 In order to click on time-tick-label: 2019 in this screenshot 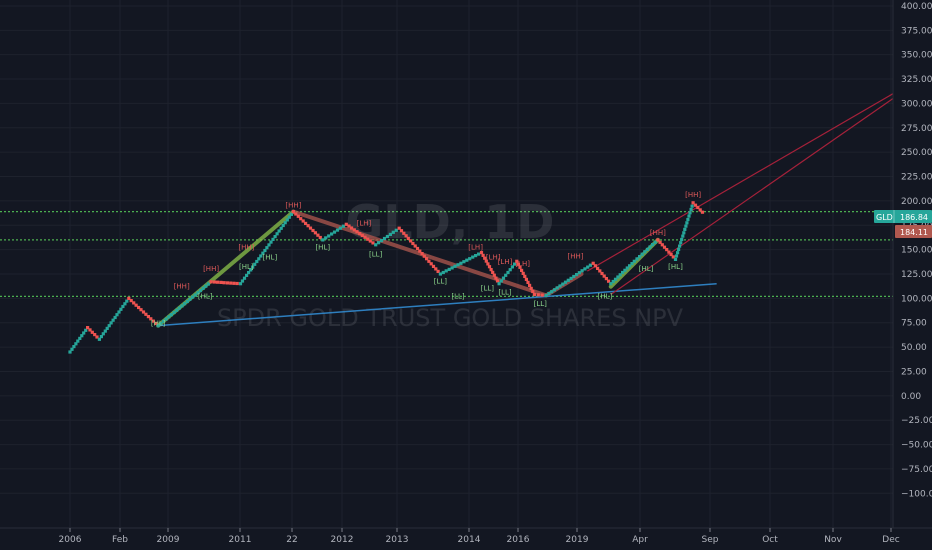, I will do `click(577, 540)`.